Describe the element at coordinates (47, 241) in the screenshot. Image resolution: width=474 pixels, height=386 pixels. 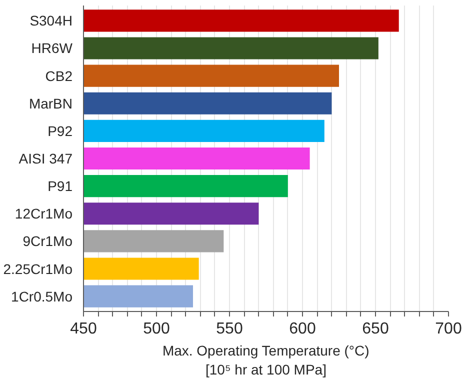
I see `y-tick-label: 9Cr1Mo` at that location.